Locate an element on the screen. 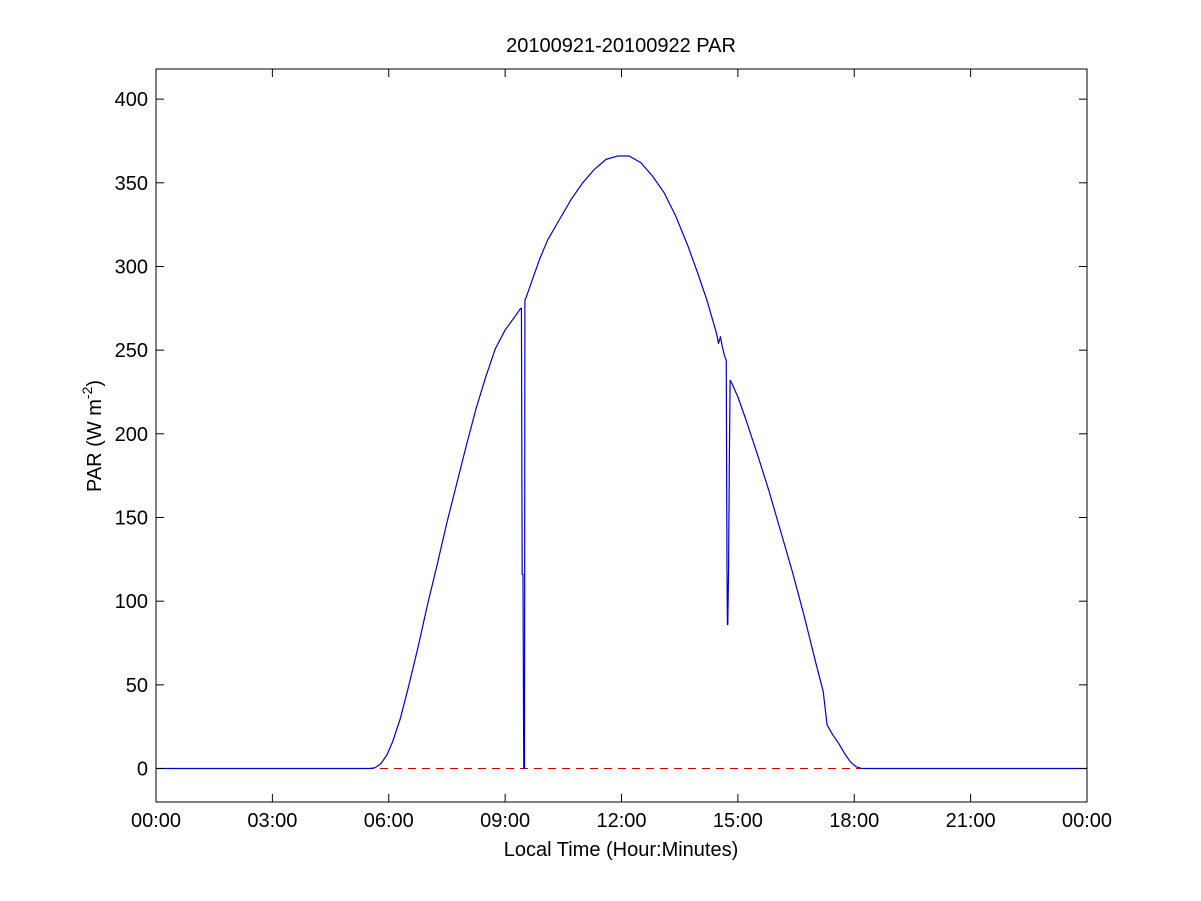 The image size is (1201, 901). x-tick-label: 09:00 is located at coordinates (505, 821).